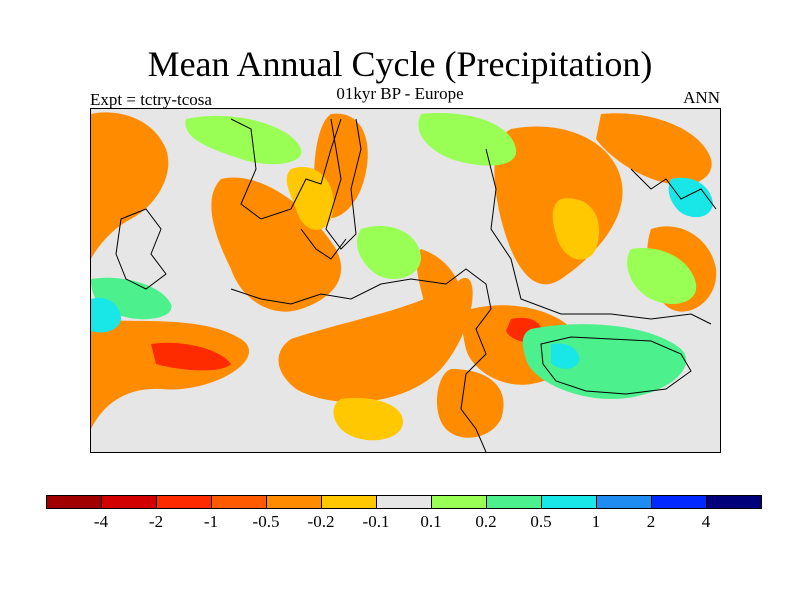 The image size is (800, 600). What do you see at coordinates (321, 521) in the screenshot?
I see `colorbar-tick-label: -0.2` at bounding box center [321, 521].